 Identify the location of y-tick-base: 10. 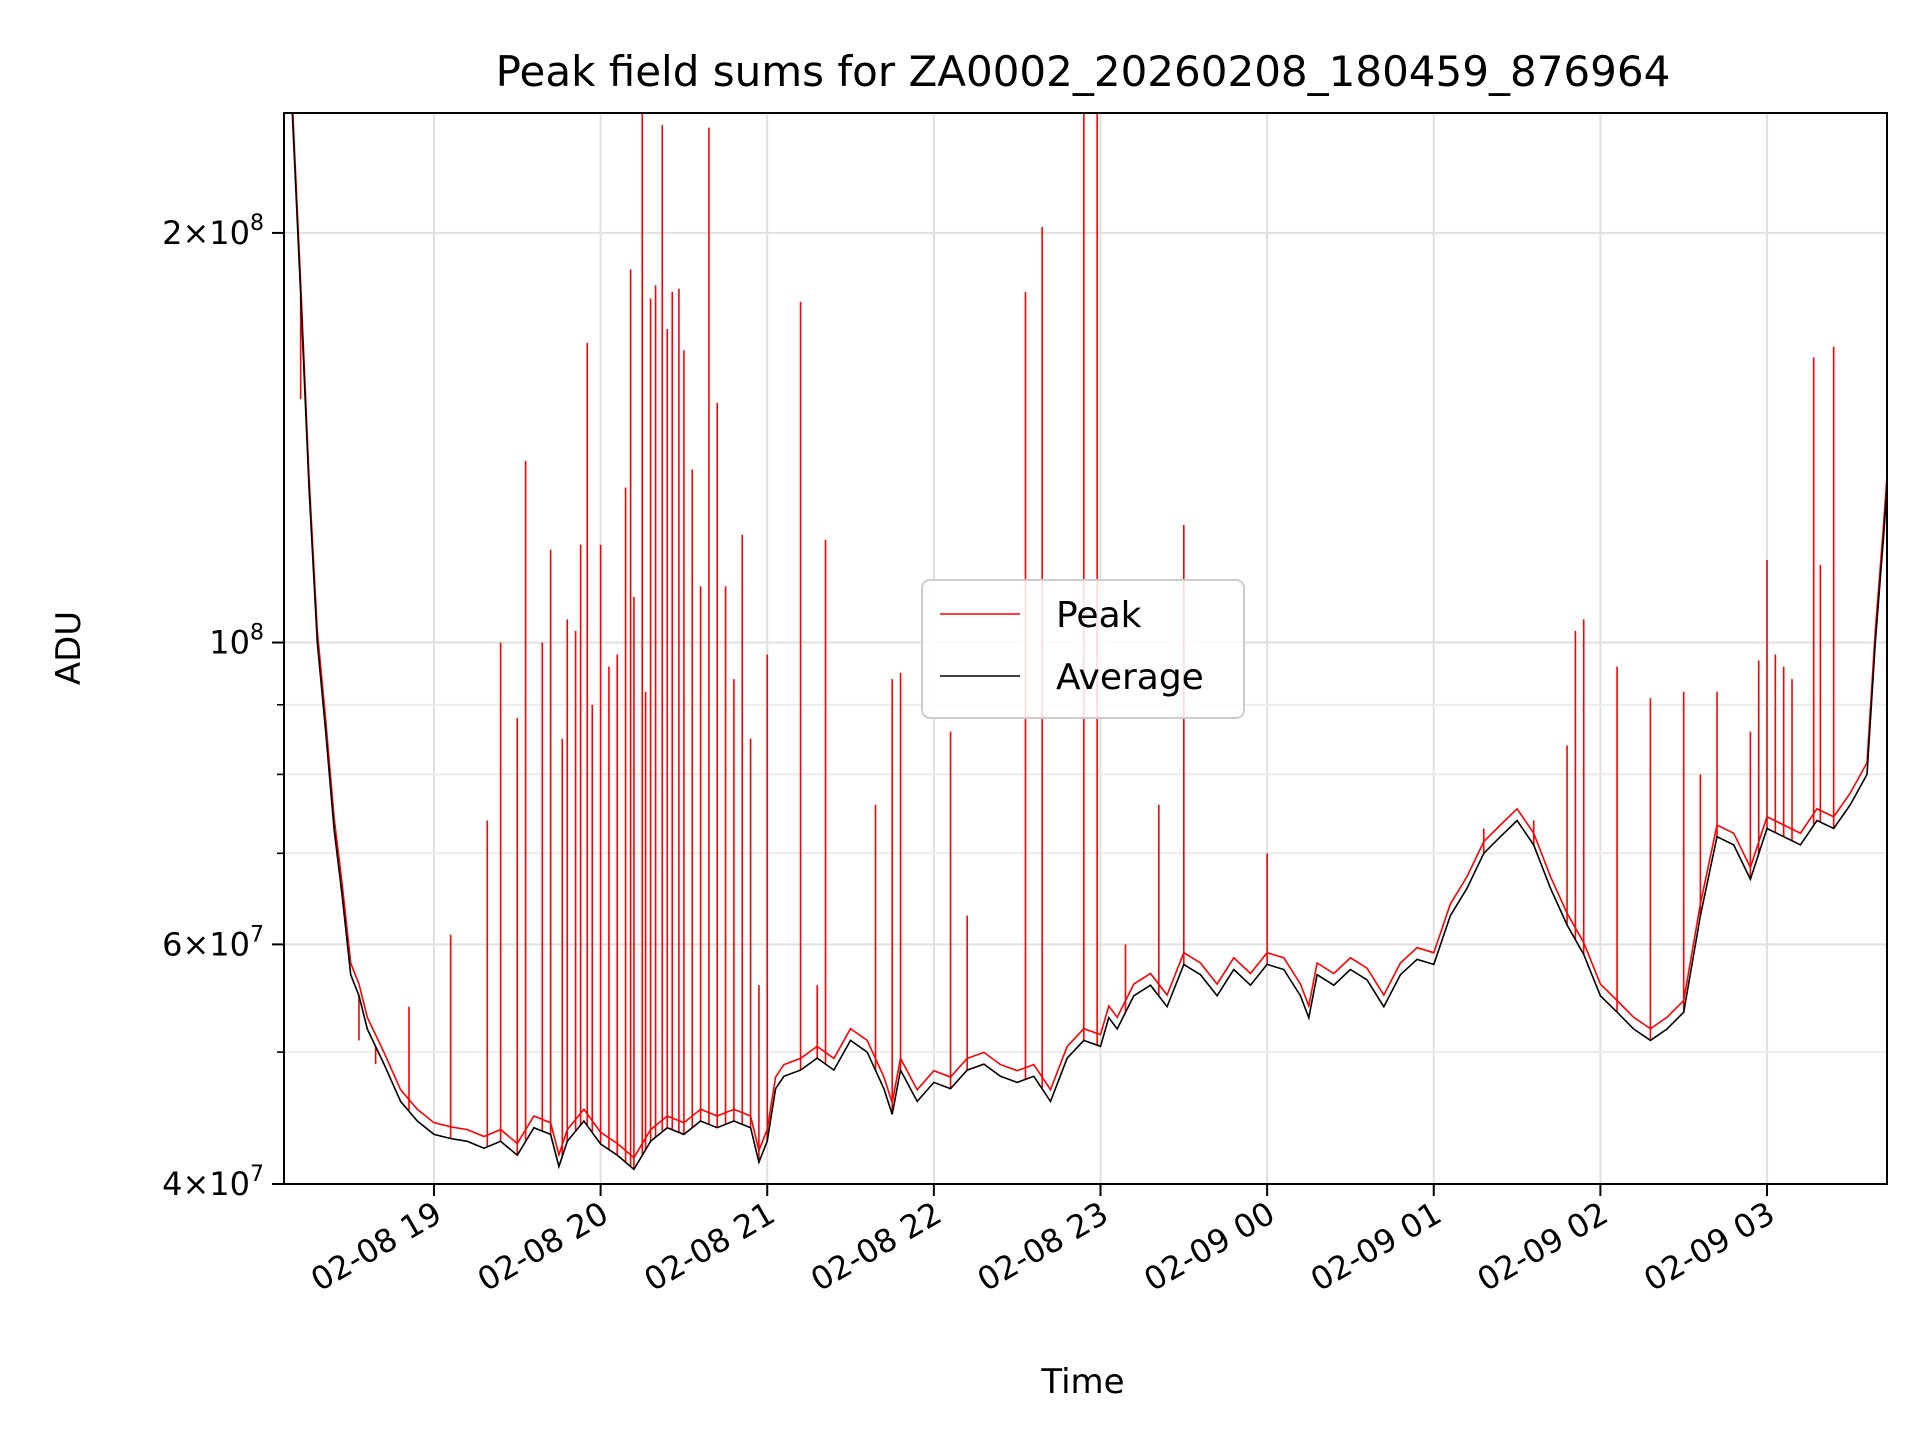
(229, 643).